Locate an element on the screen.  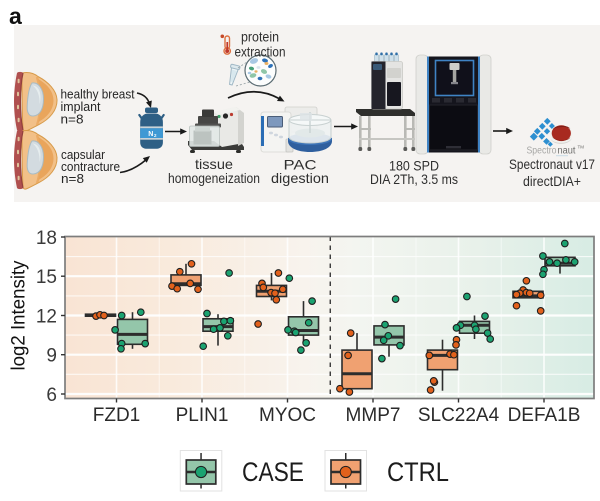
svg-text: tissue is located at coordinates (214, 164).